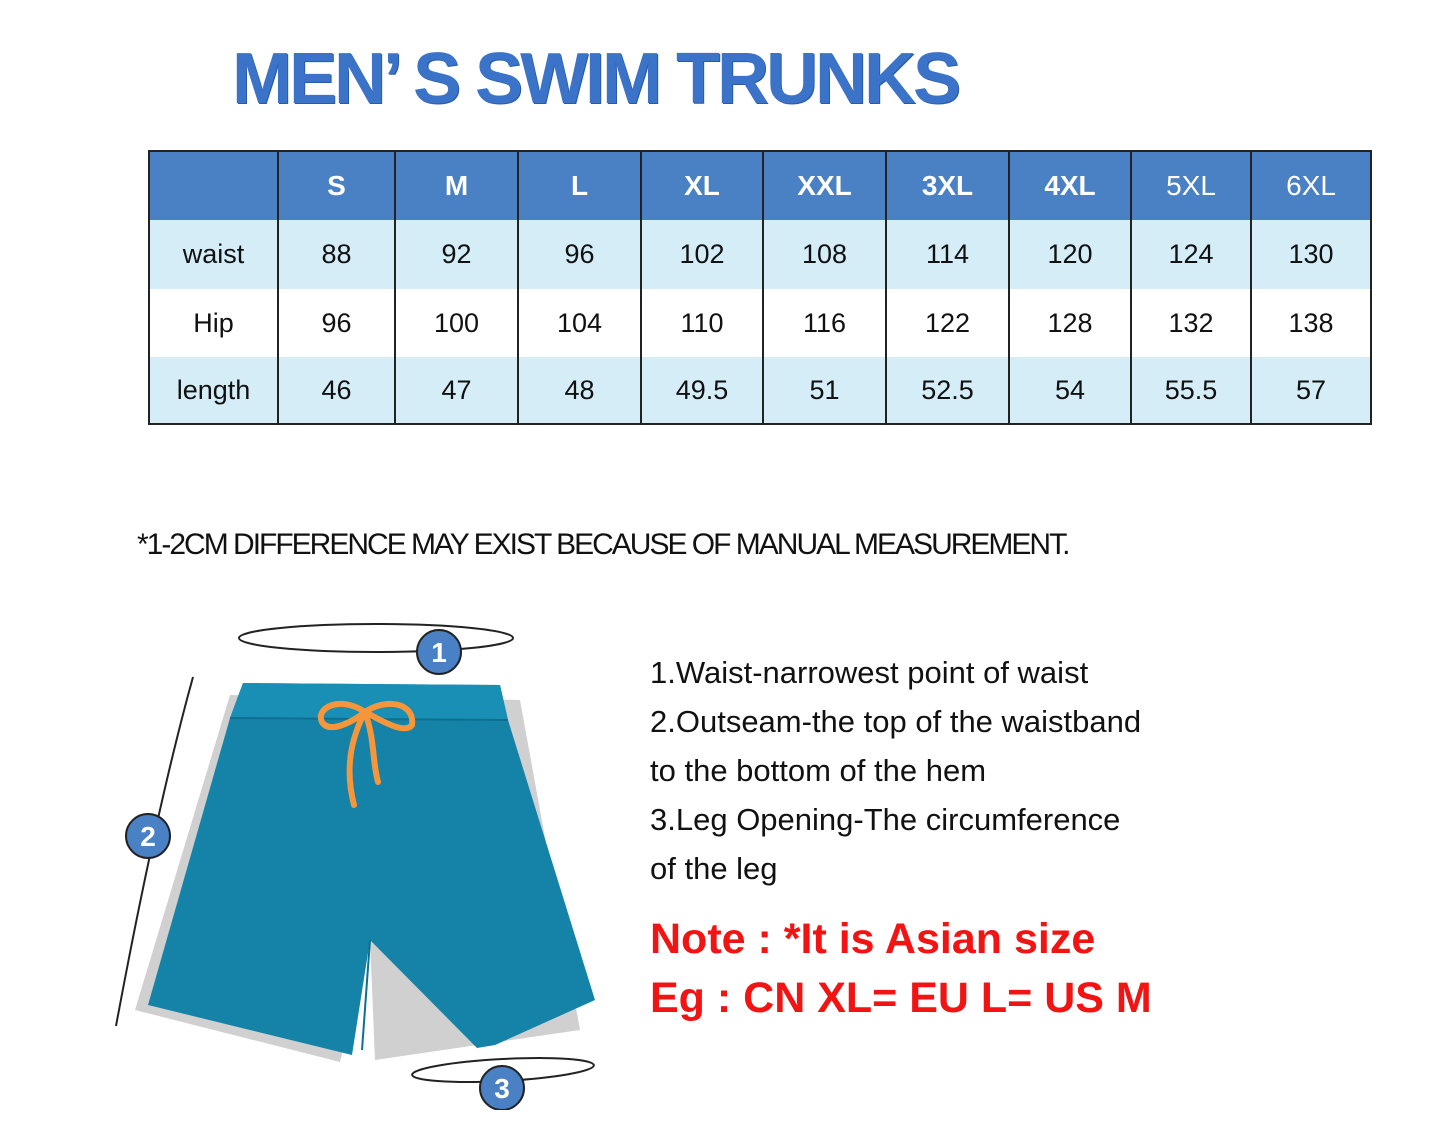 The image size is (1445, 1140). I want to click on marker-2: 2, so click(148, 836).